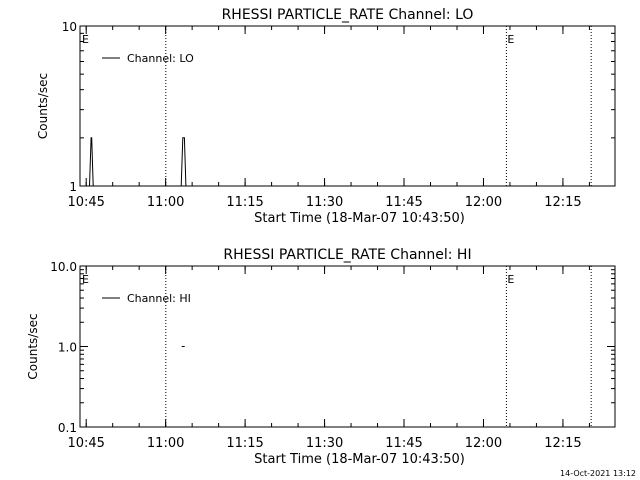 The image size is (640, 480). Describe the element at coordinates (159, 298) in the screenshot. I see `panel-hi-legend-label: Channel: HI` at that location.